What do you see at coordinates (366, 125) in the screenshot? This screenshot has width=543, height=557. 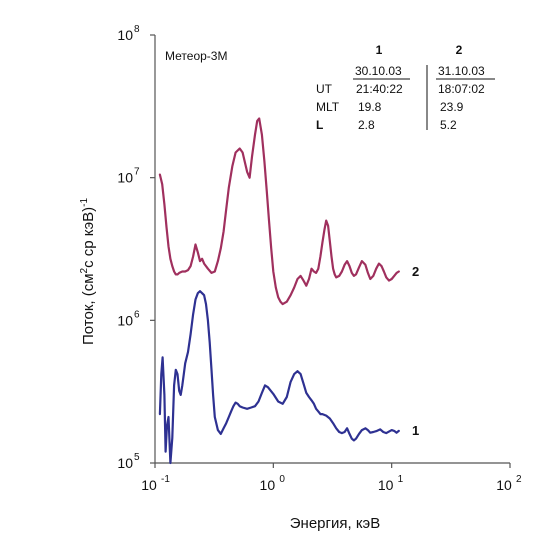 I see `legend-l-1: 2.8` at bounding box center [366, 125].